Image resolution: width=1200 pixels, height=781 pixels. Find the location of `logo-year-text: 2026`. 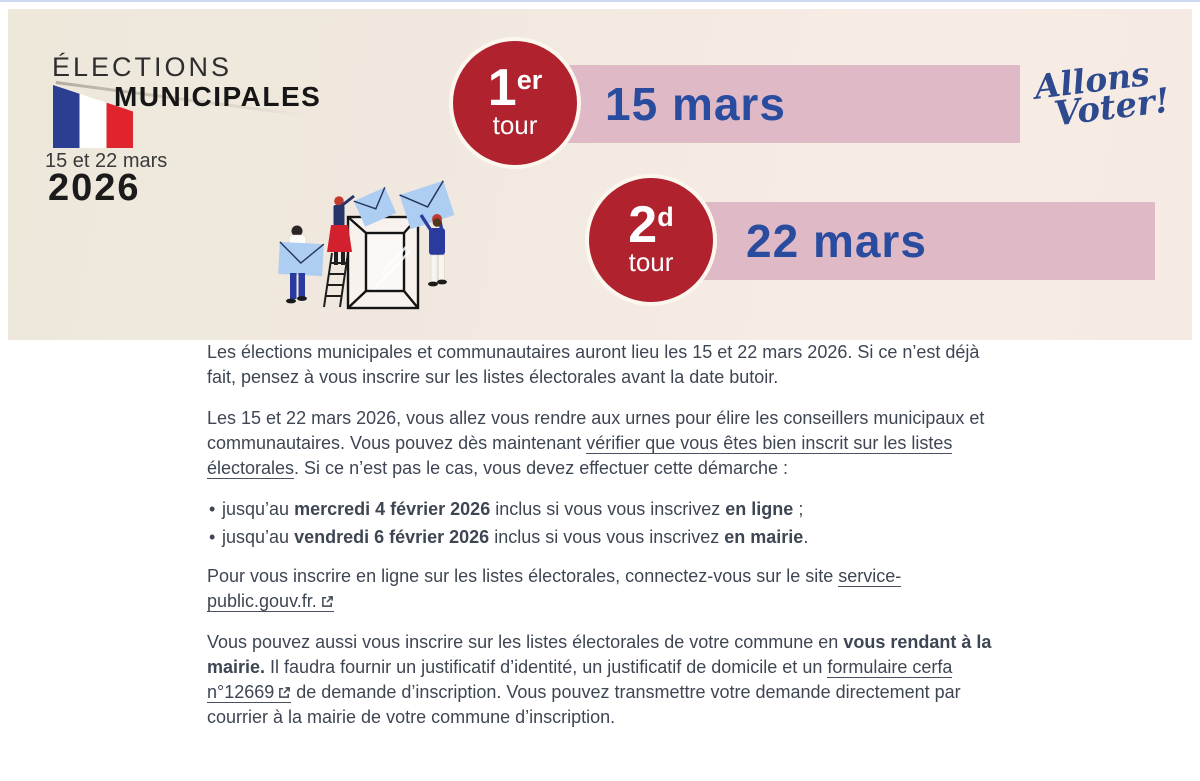

logo-year-text: 2026 is located at coordinates (94, 188).